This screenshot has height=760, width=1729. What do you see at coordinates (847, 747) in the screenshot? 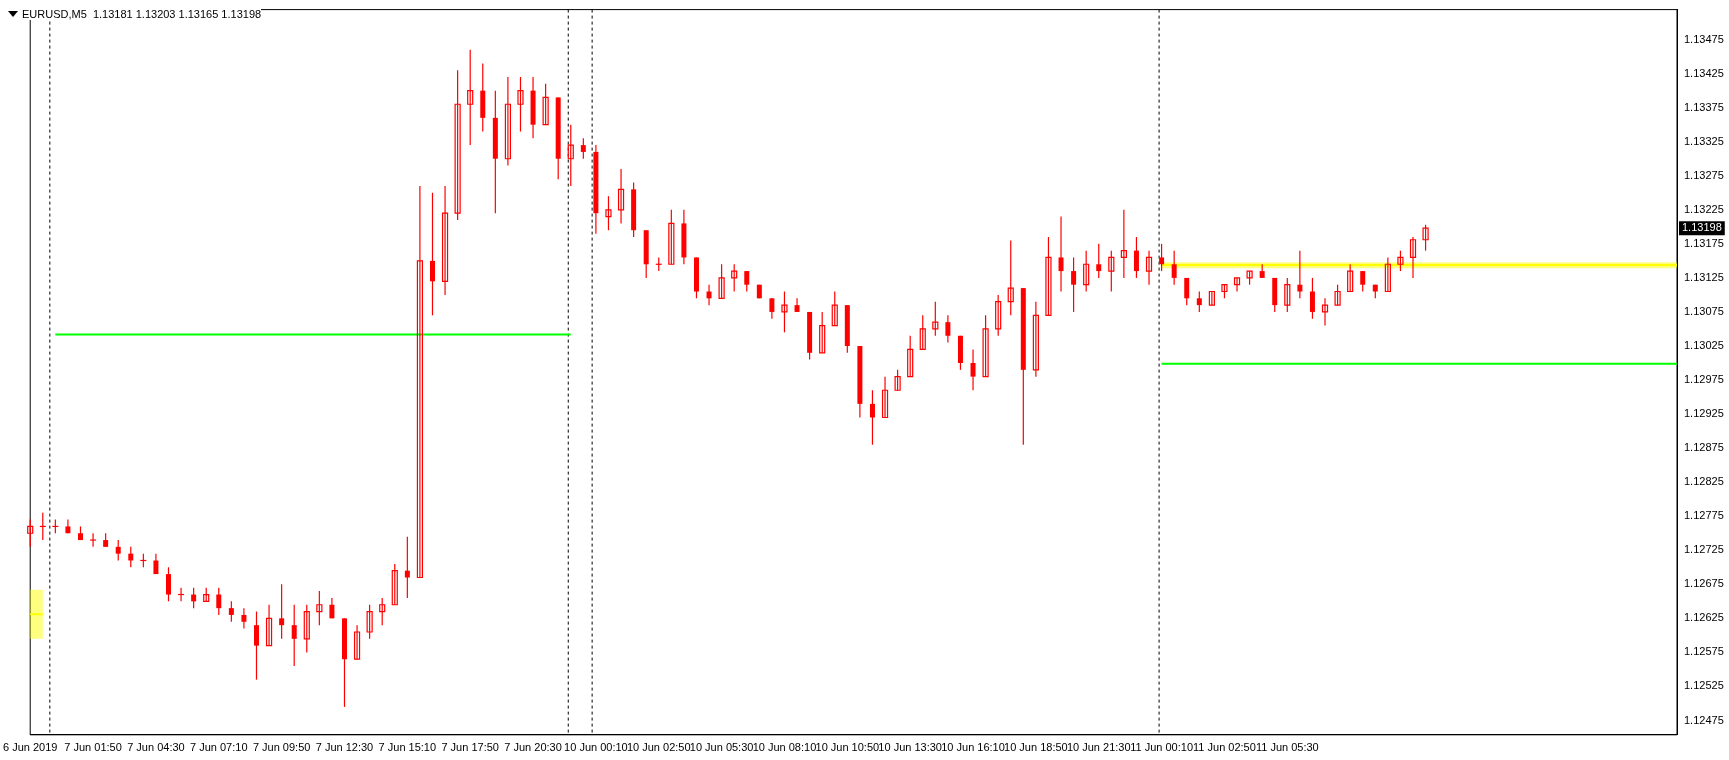
I see `x-tick-label: 10 Jun 10:50` at bounding box center [847, 747].